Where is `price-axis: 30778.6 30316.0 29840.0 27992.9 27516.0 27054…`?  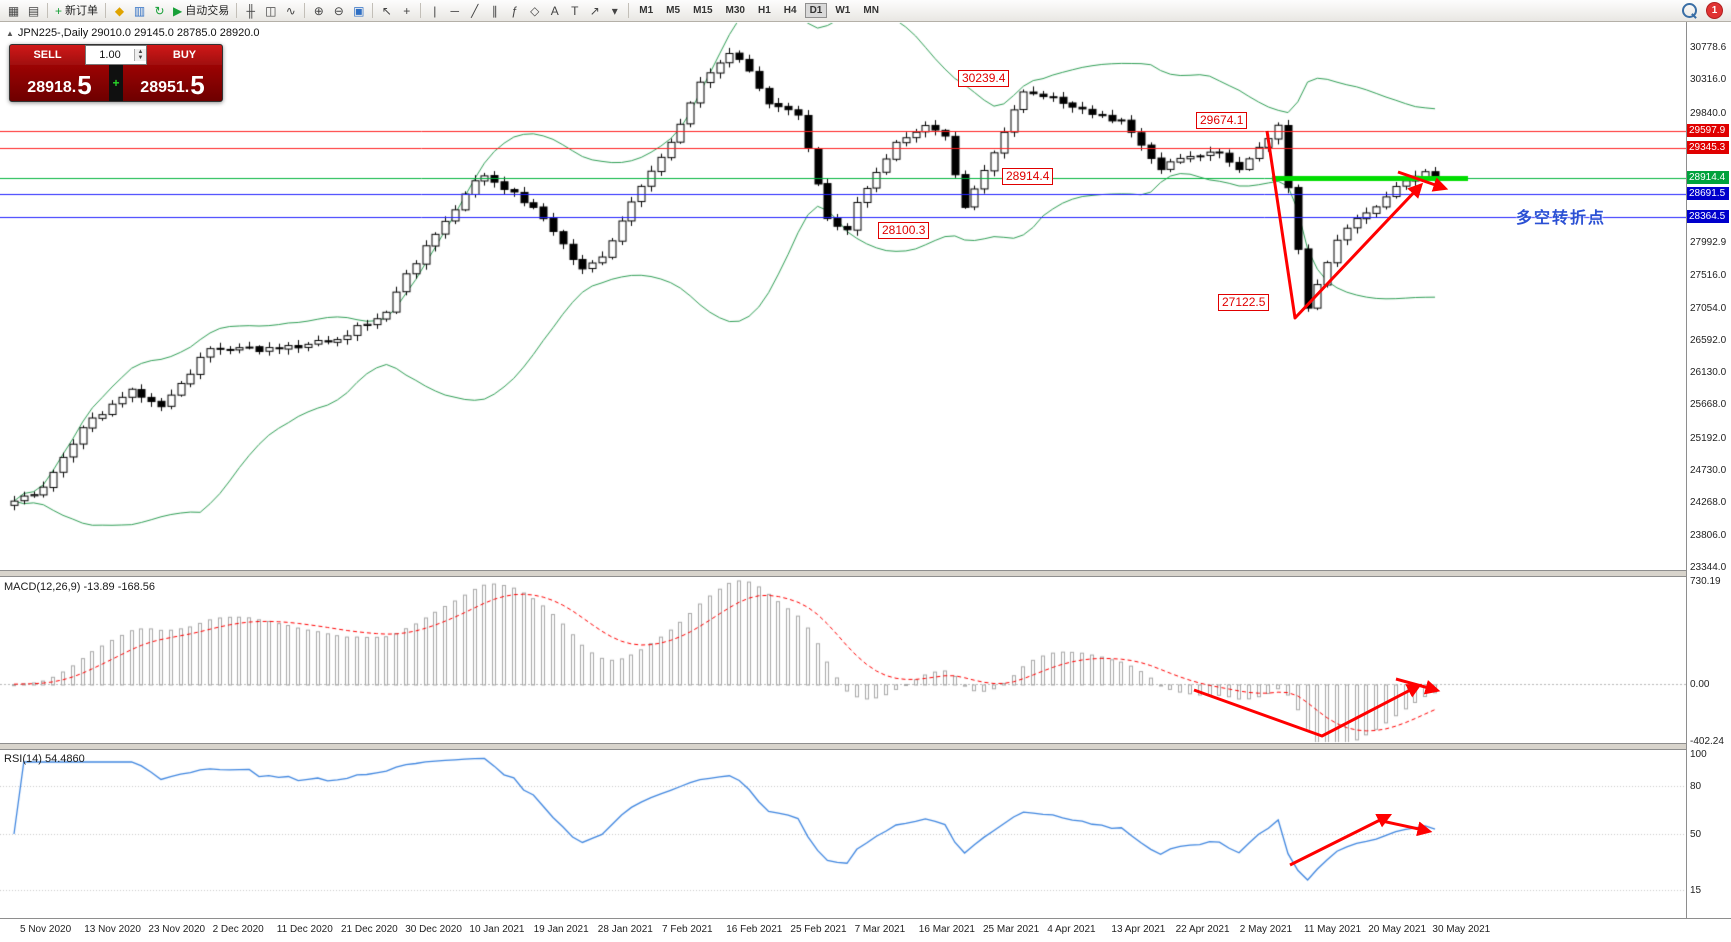 price-axis: 30778.6 30316.0 29840.0 27992.9 27516.0 27054… is located at coordinates (1708, 470).